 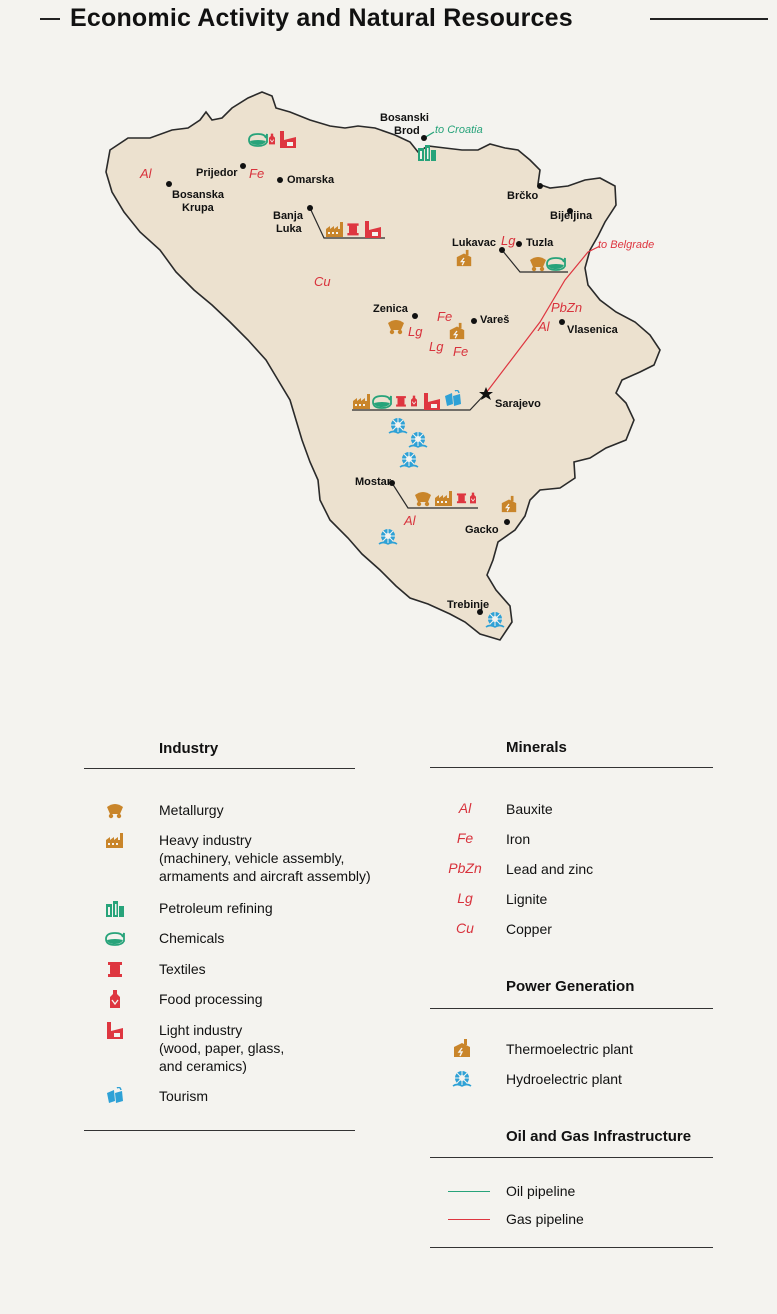 I want to click on title-bar: Economic Activity and Natural Resources, so click(x=388, y=20).